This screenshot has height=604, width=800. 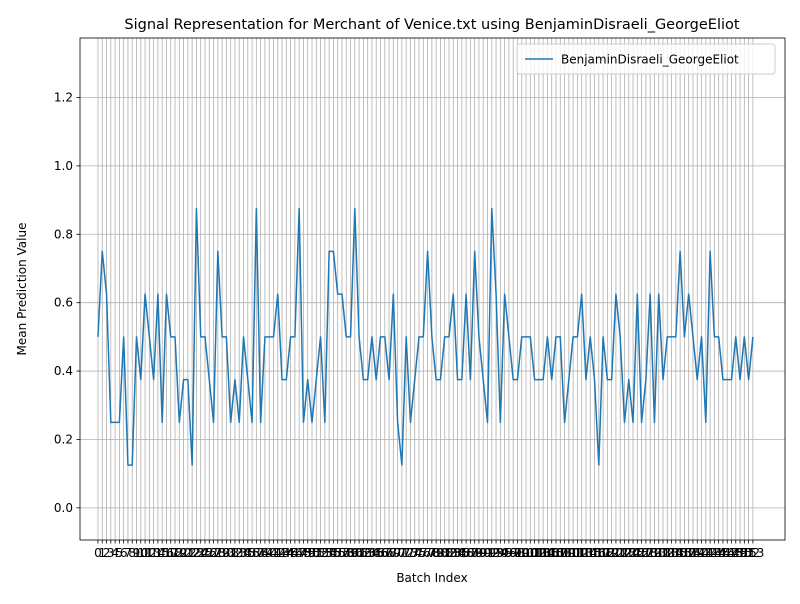 What do you see at coordinates (440, 553) in the screenshot?
I see `x-tick-label: 80` at bounding box center [440, 553].